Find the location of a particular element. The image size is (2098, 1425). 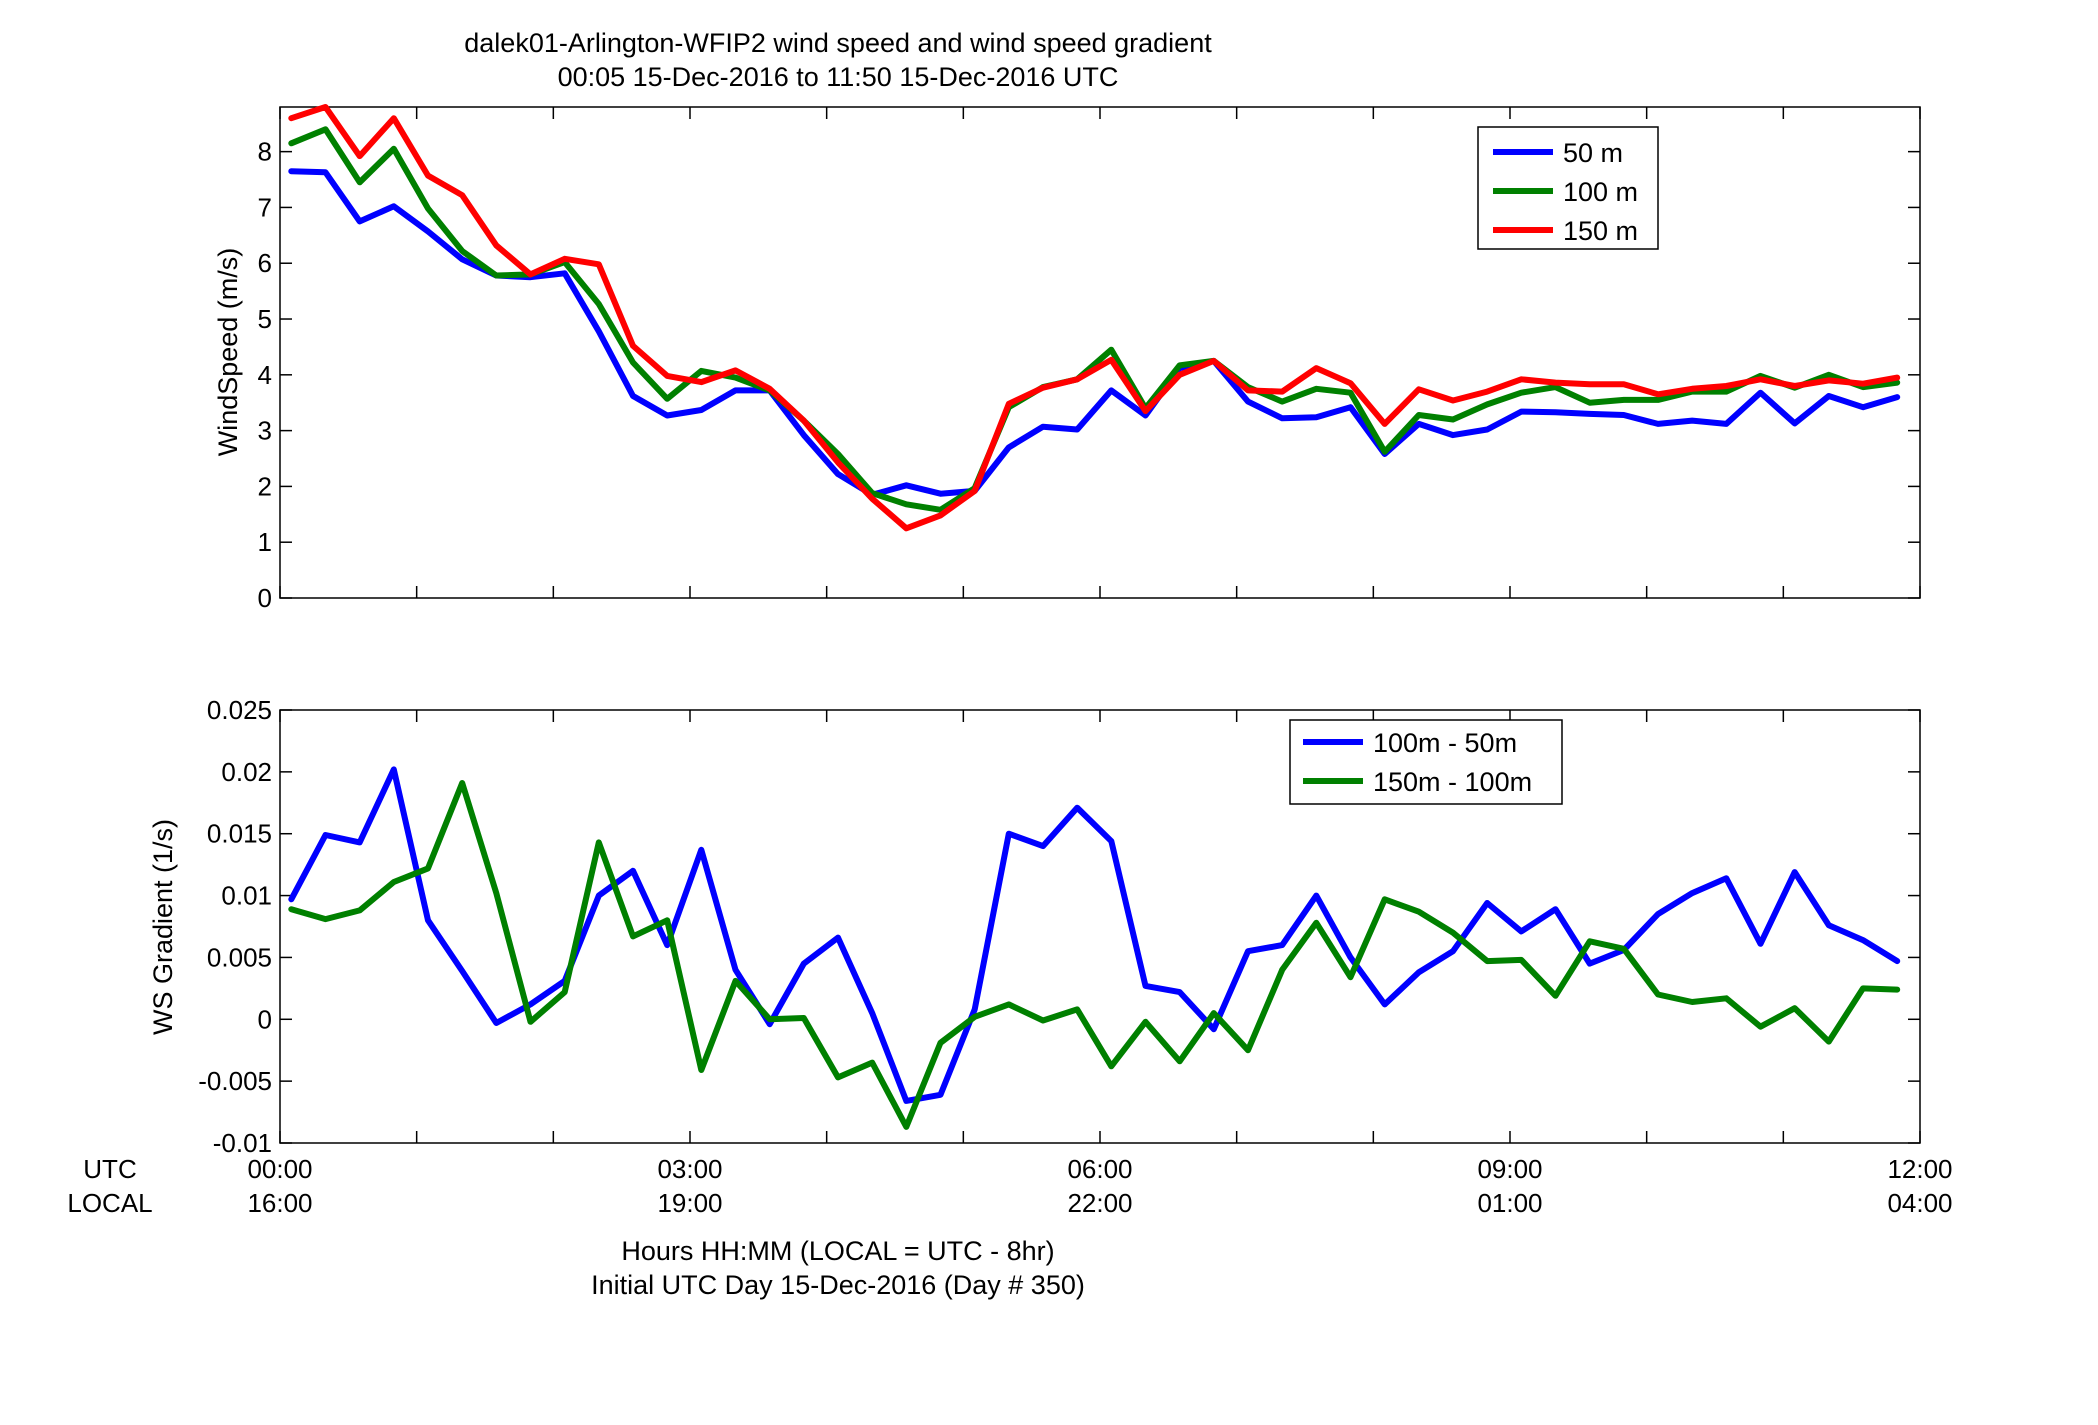

x-axis-label-line1: Hours HH:MM (LOCAL = UTC - 8hr) is located at coordinates (837, 1251).